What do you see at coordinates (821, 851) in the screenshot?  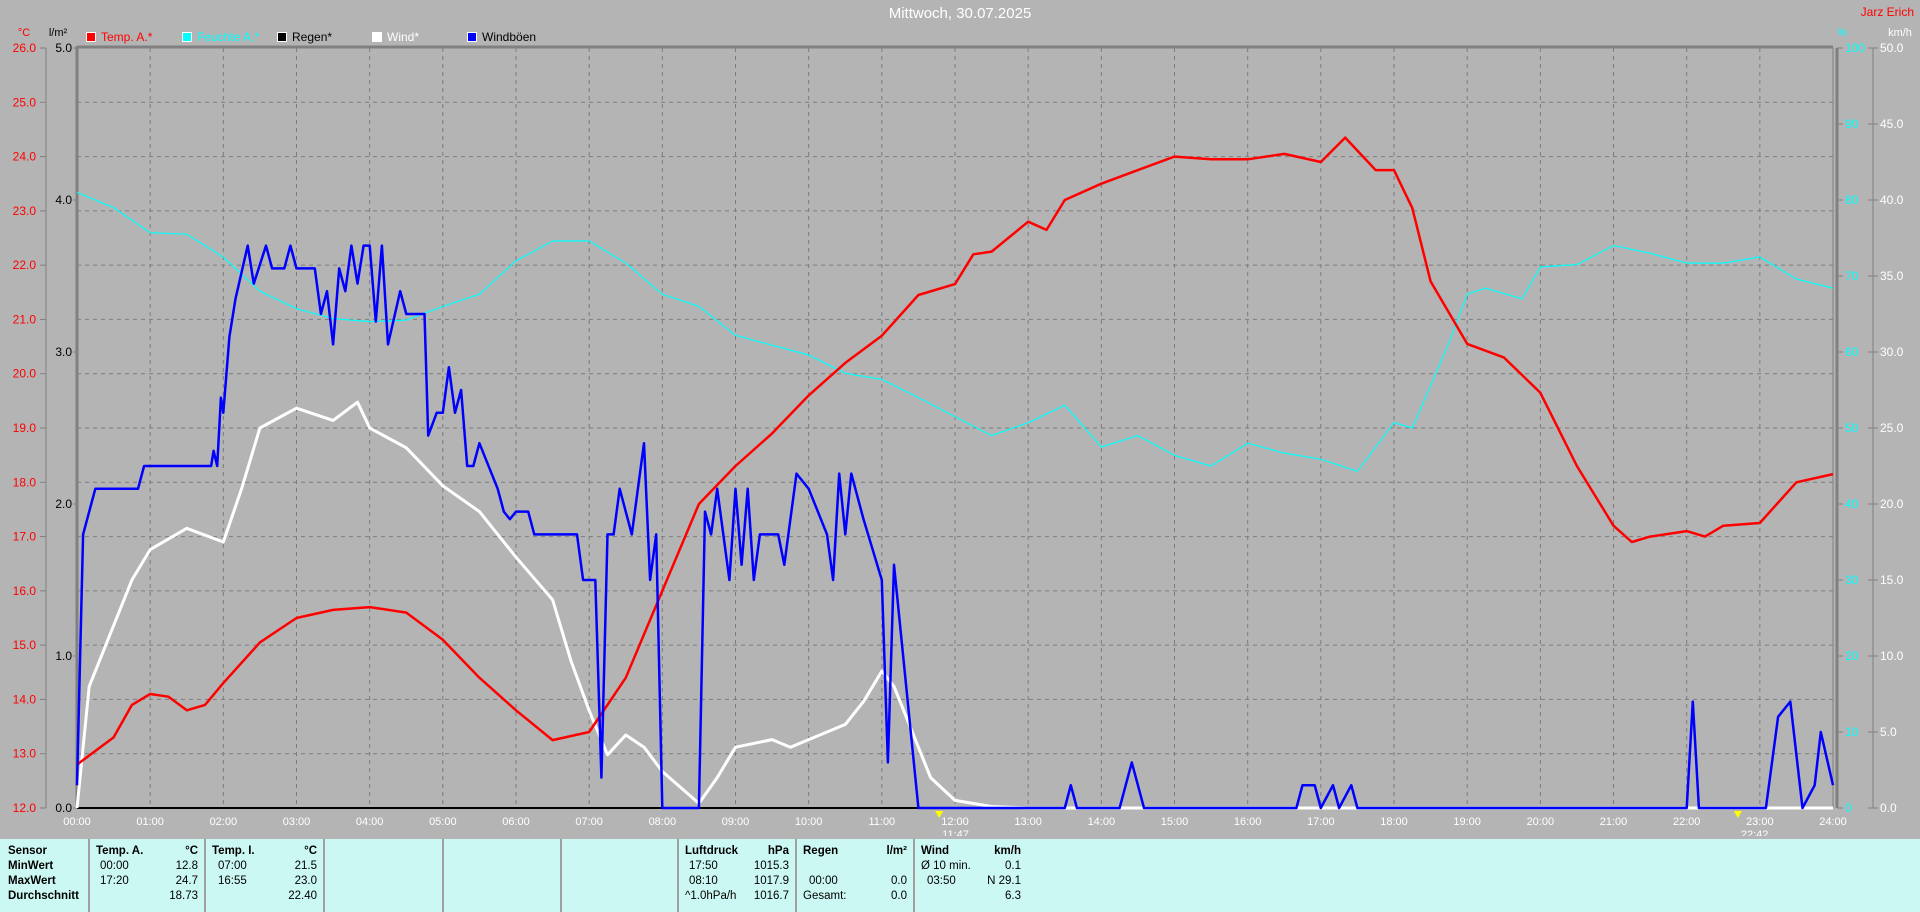 I see `rain-header: Regen` at bounding box center [821, 851].